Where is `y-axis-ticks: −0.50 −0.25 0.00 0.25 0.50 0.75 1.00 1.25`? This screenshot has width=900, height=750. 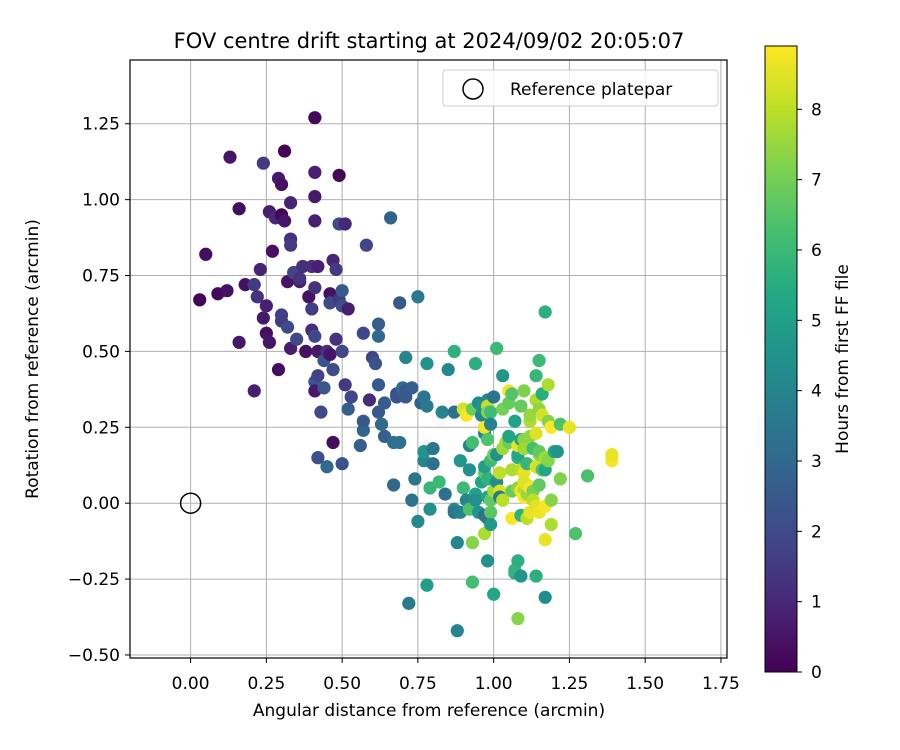 y-axis-ticks: −0.50 −0.25 0.00 0.25 0.50 0.75 1.00 1.25 is located at coordinates (99, 390).